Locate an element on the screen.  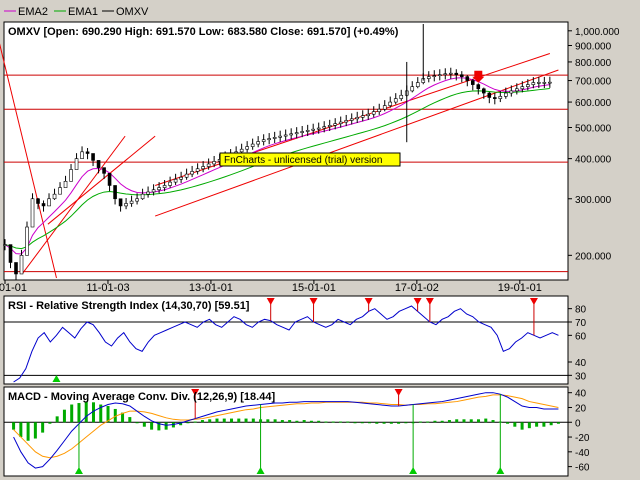
macd-y-tick-label: -20 is located at coordinates (582, 438).